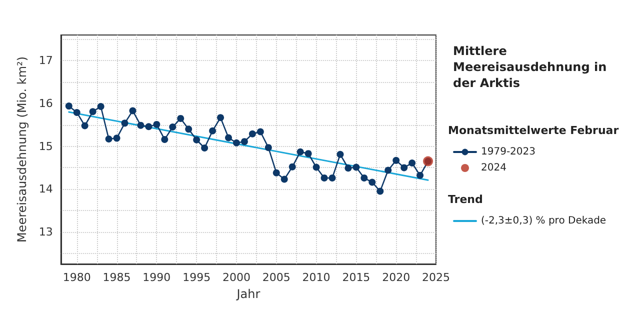 The width and height of the screenshot is (640, 320). I want to click on y-tick-label: 15, so click(45, 146).